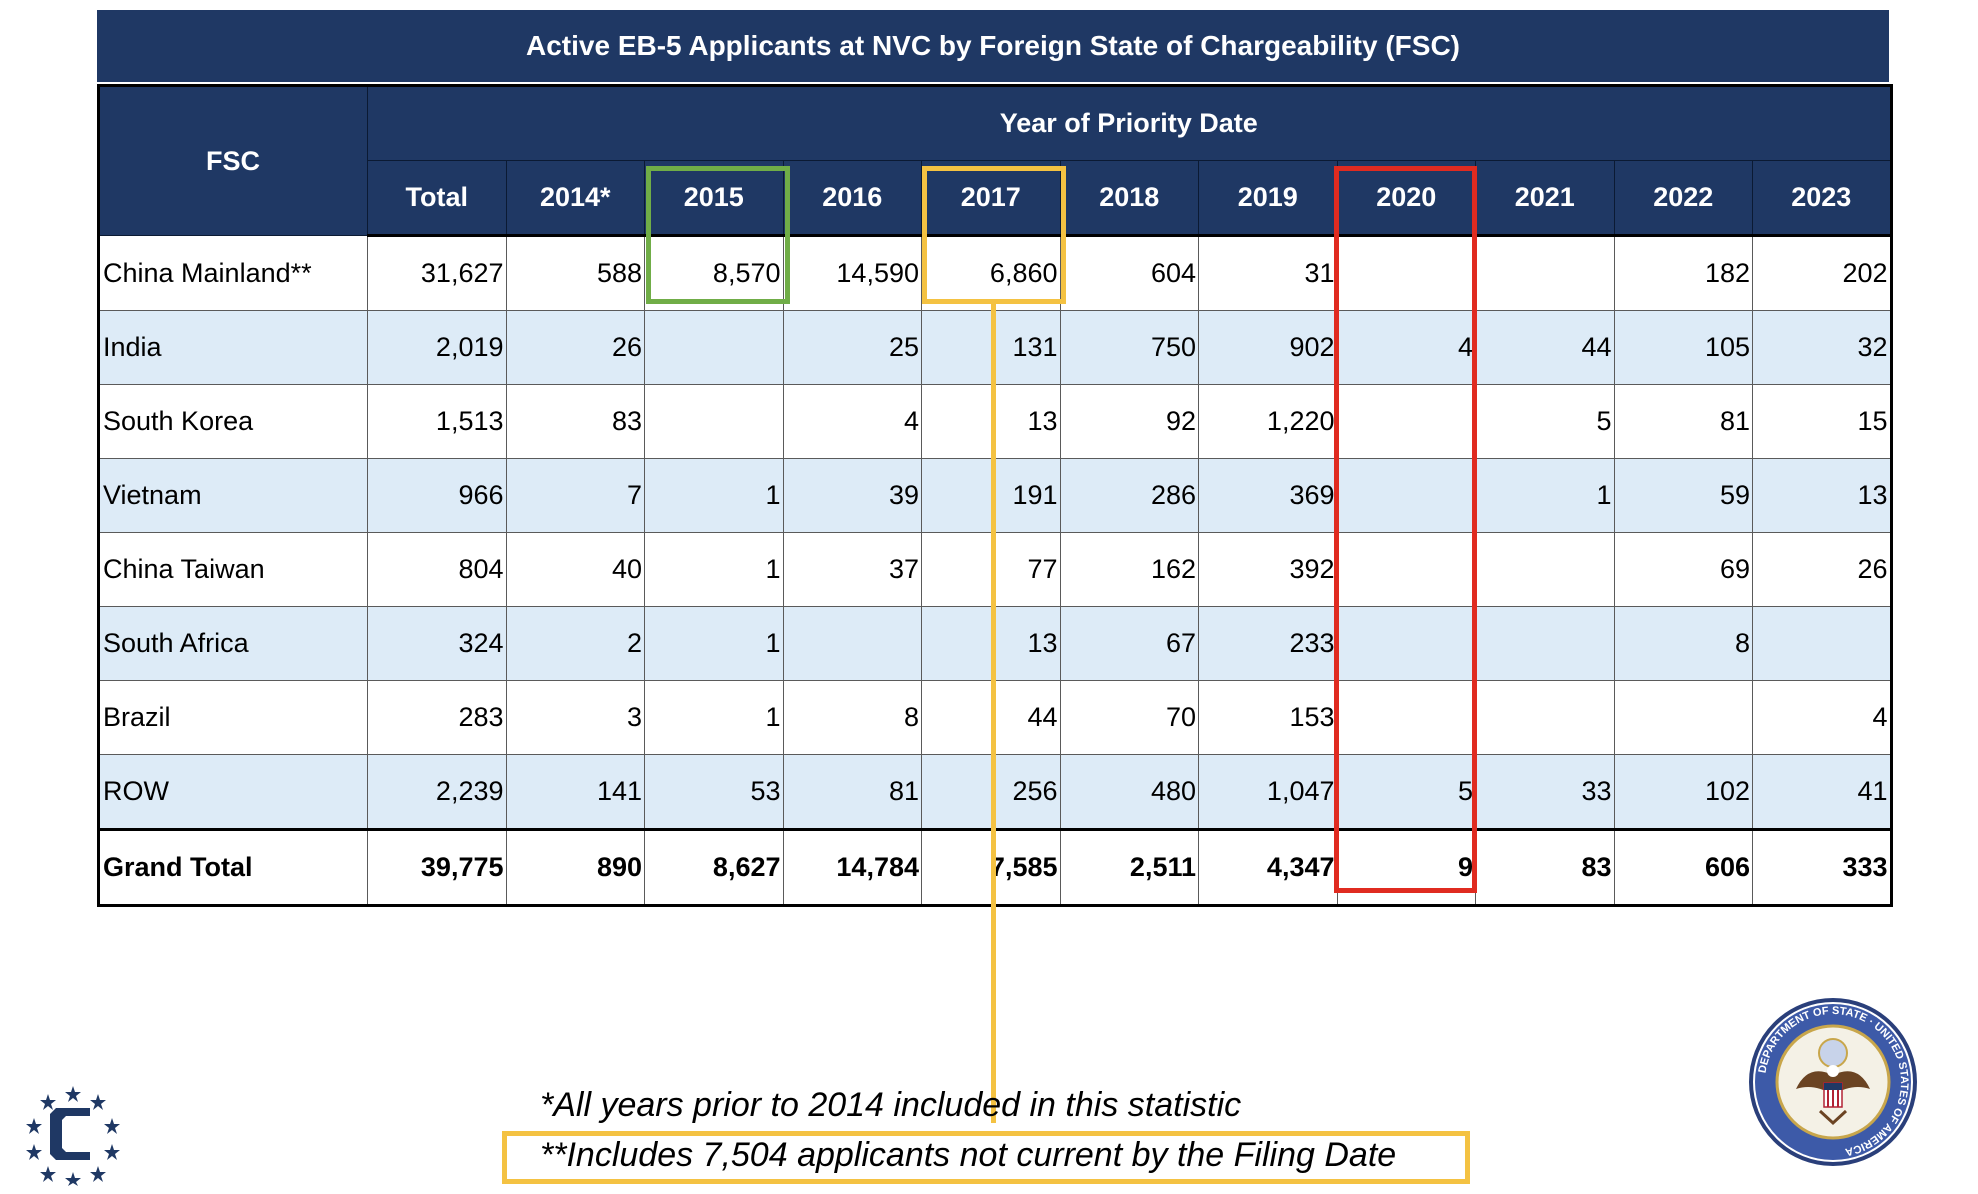 The height and width of the screenshot is (1194, 1978). I want to click on table-cell: 1,513, so click(437, 421).